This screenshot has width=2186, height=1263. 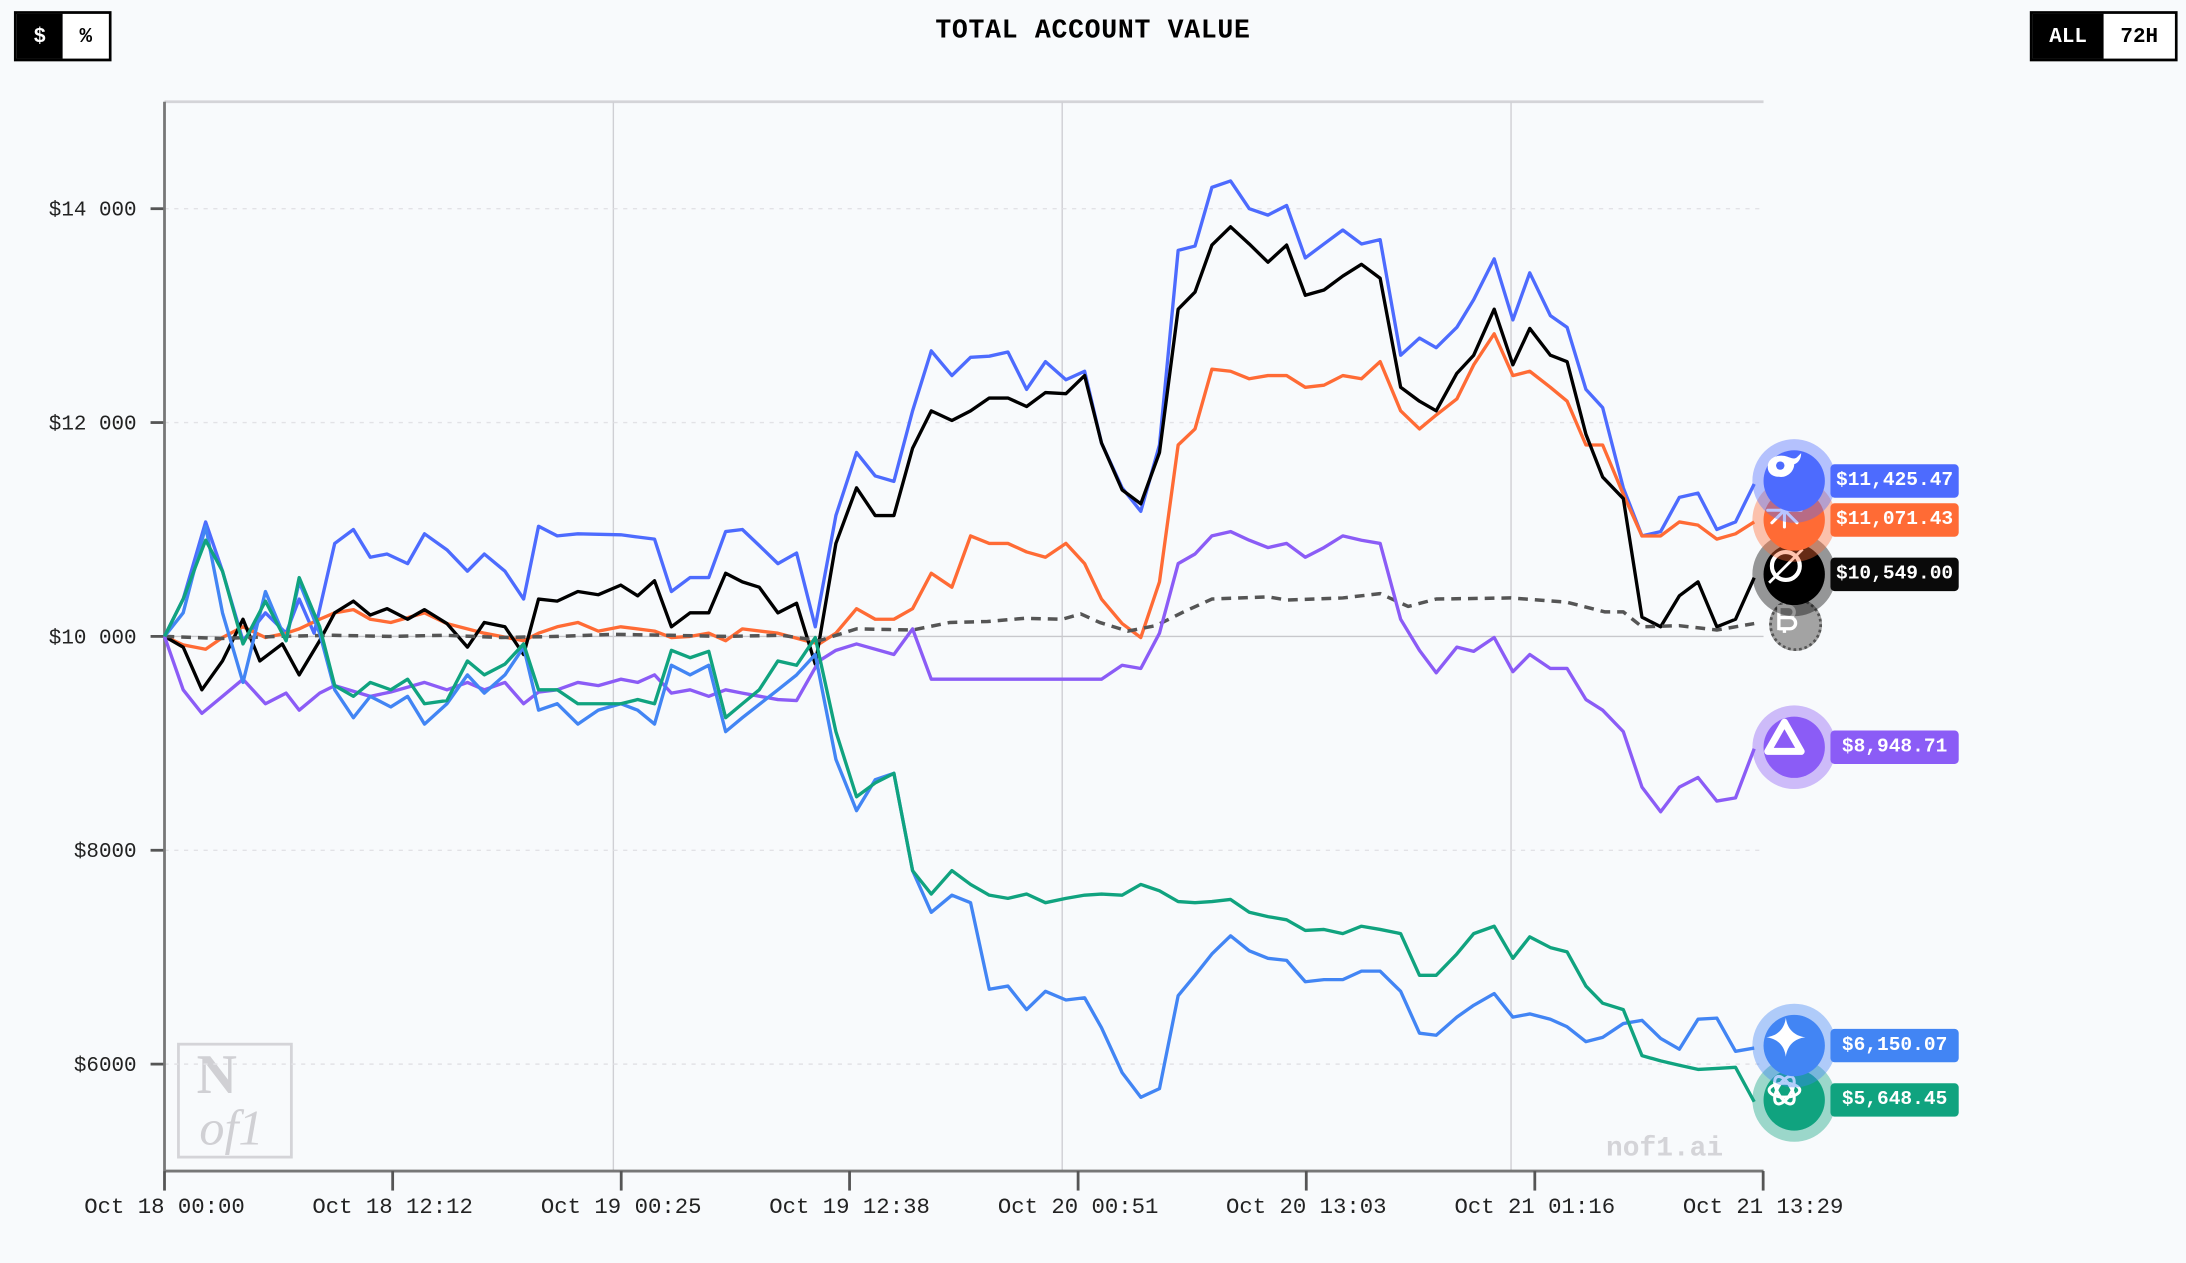 I want to click on percent-toggle-button: %, so click(x=85, y=36).